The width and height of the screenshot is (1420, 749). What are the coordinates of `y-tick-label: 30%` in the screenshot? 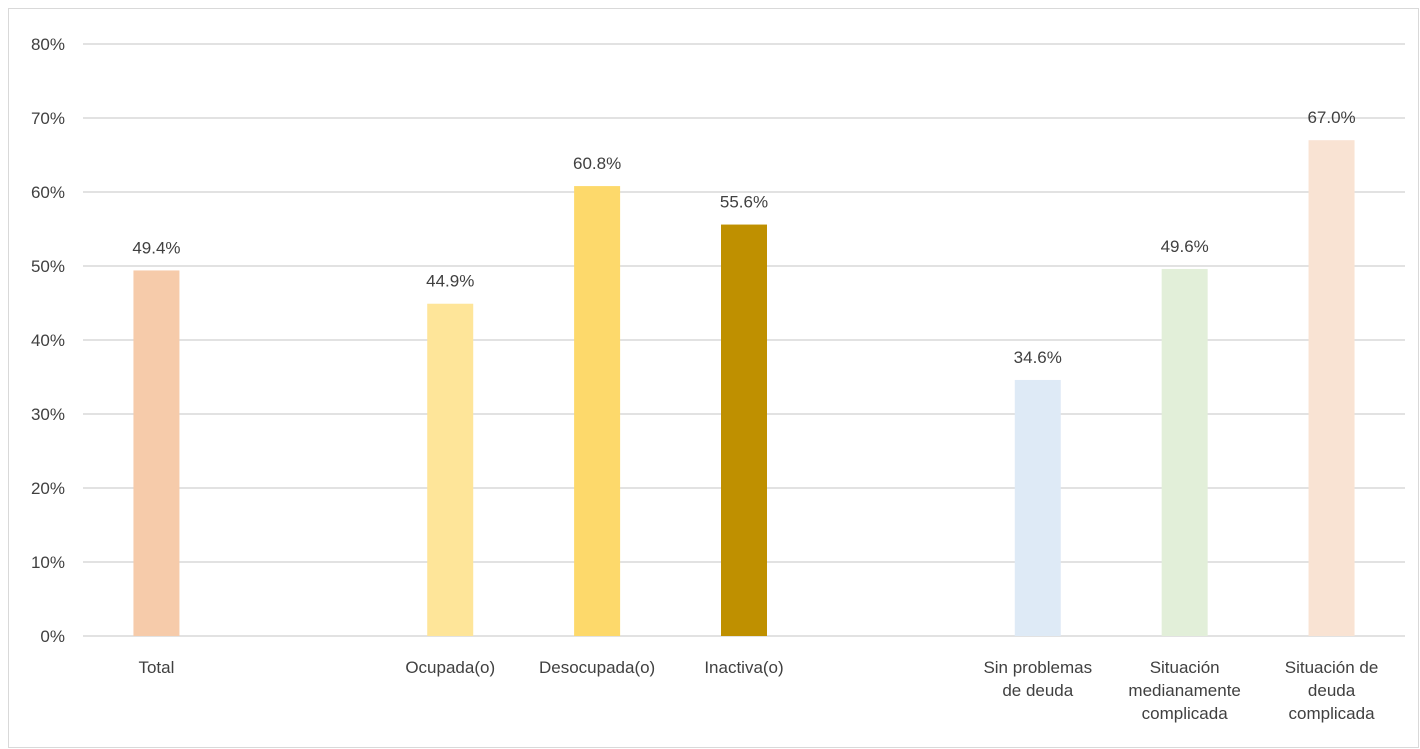 It's located at (48, 414).